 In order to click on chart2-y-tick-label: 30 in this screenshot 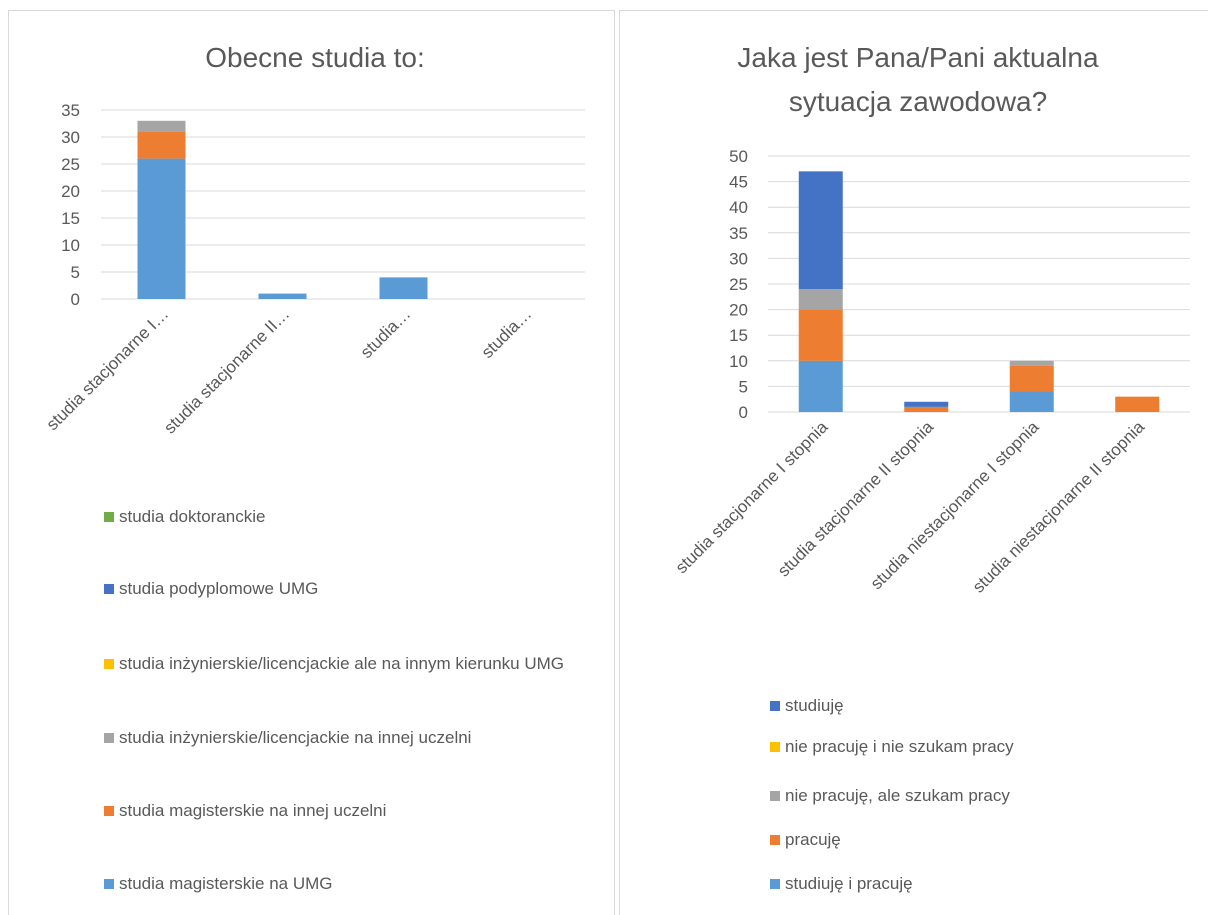, I will do `click(738, 258)`.